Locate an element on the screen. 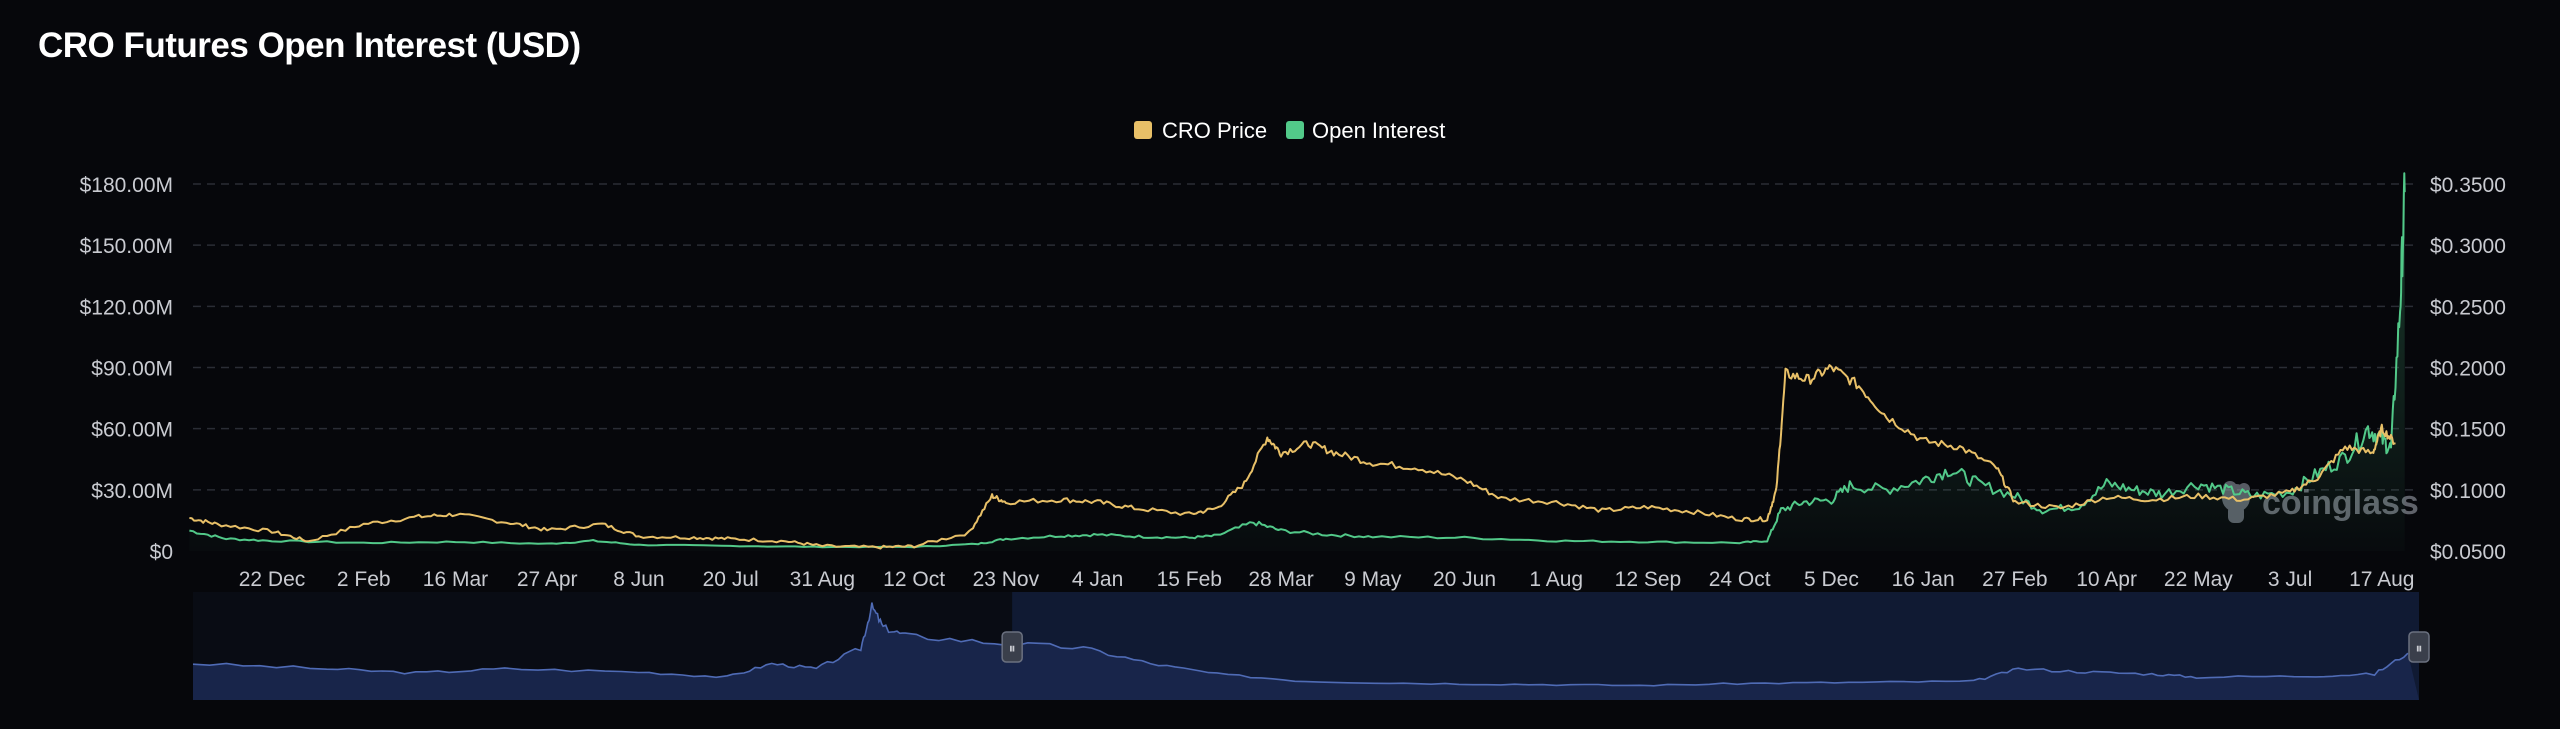 Image resolution: width=2560 pixels, height=729 pixels. navigator-line is located at coordinates (1300, 644).